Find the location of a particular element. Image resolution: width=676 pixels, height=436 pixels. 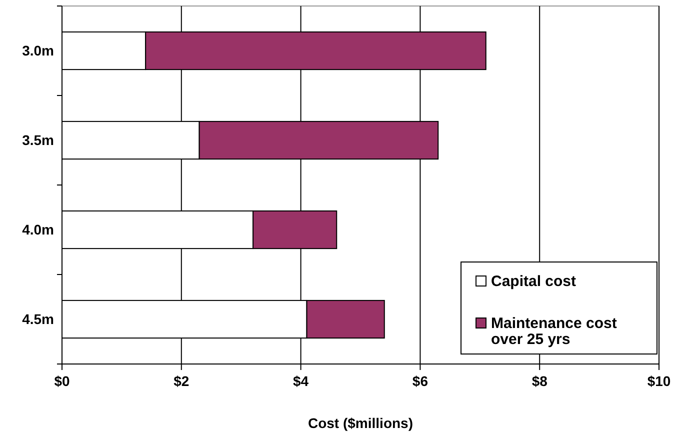

y-tick-label: 4.0m is located at coordinates (38, 230).